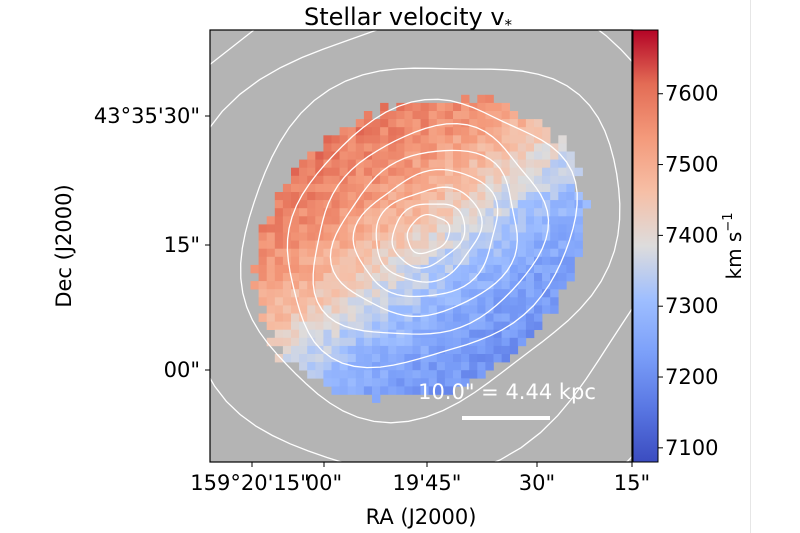 This screenshot has width=800, height=533. I want to click on contour-line, so click(428, 236).